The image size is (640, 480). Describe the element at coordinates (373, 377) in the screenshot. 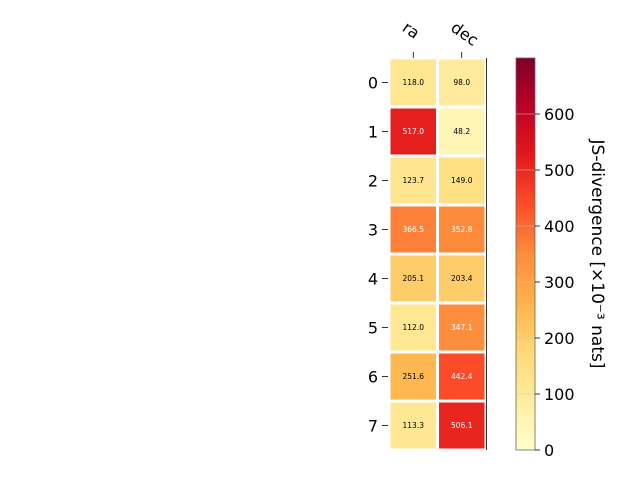

I see `row-label: 6` at that location.